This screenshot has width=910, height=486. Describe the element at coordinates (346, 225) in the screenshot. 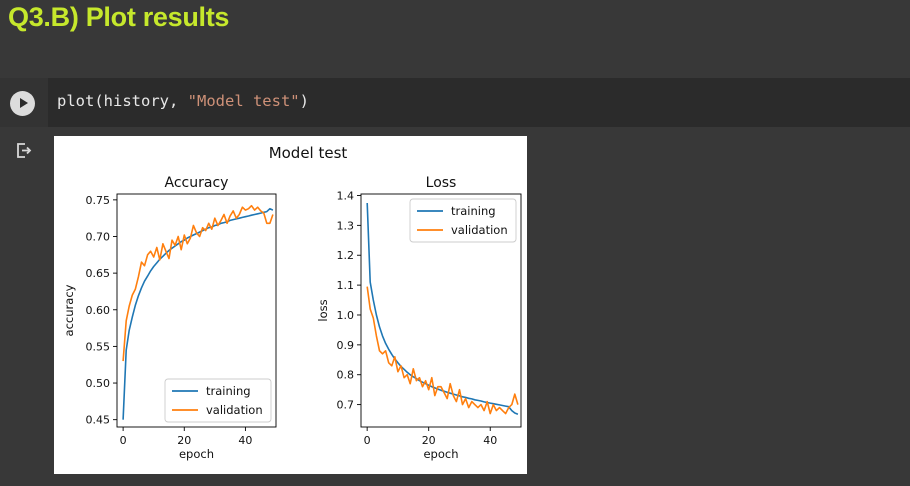

I see `y-tick-label: 1.3` at that location.